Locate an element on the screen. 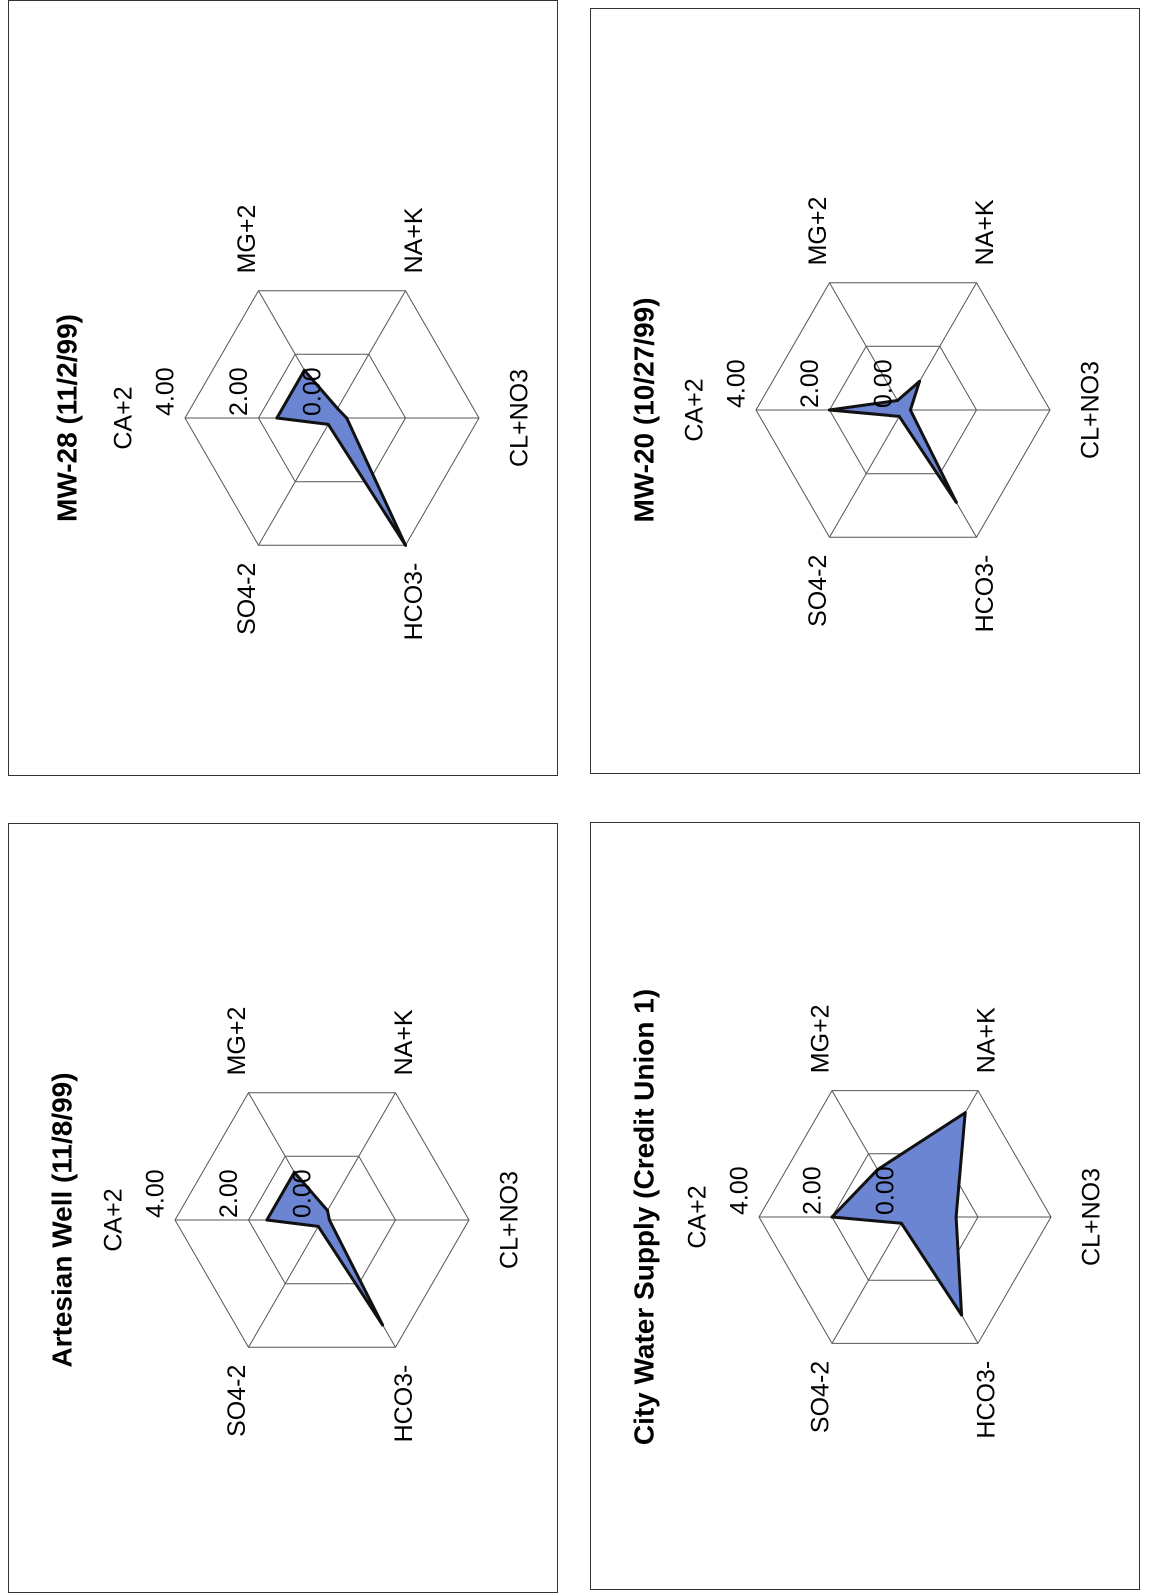 The image size is (1163, 1596). chart-title: MW-28 (11/2/99) is located at coordinates (66, 418).